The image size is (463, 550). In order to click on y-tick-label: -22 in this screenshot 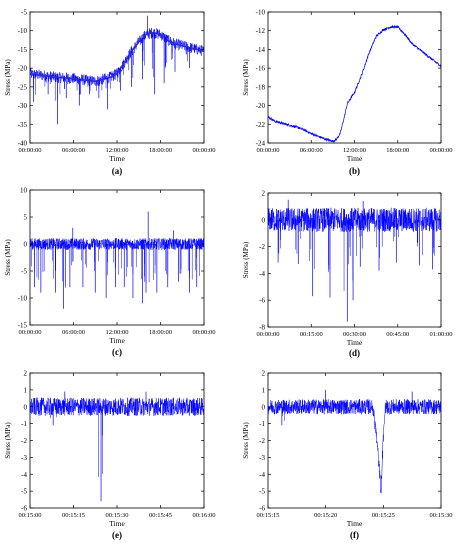, I will do `click(261, 125)`.